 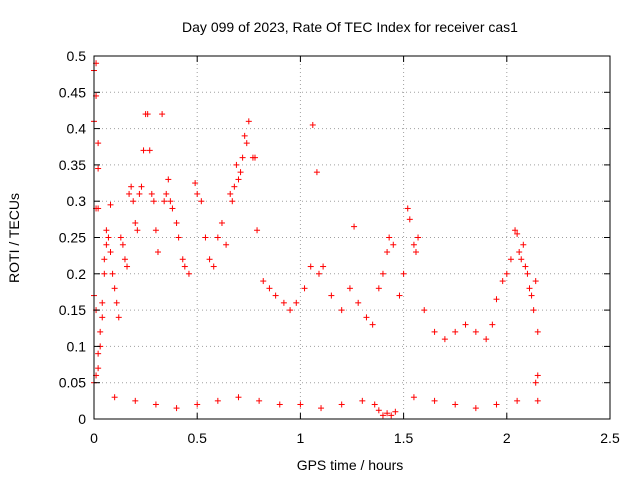 What do you see at coordinates (14, 238) in the screenshot?
I see `y-axis-label: ROTI / TECUs` at bounding box center [14, 238].